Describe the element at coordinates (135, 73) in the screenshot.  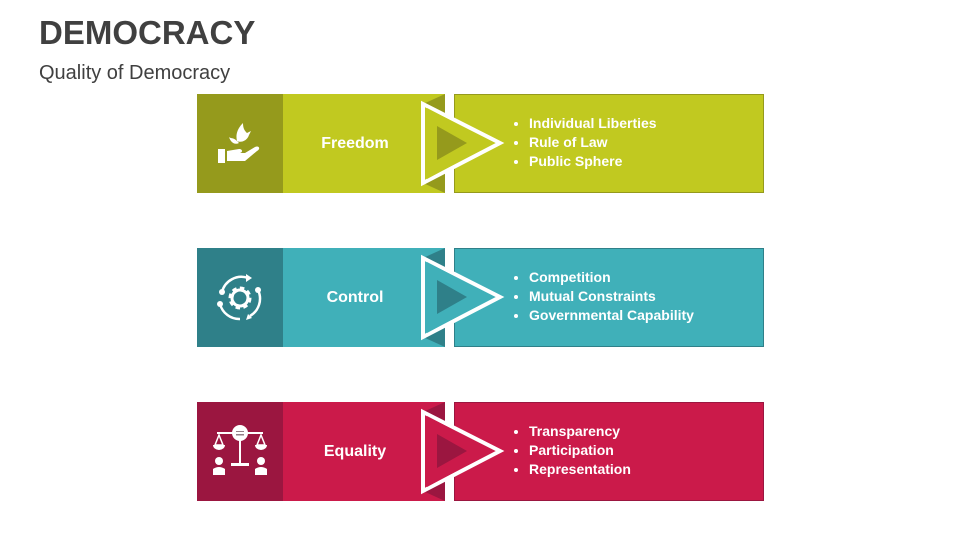
I see `page-subtitle: Quality of Democracy` at that location.